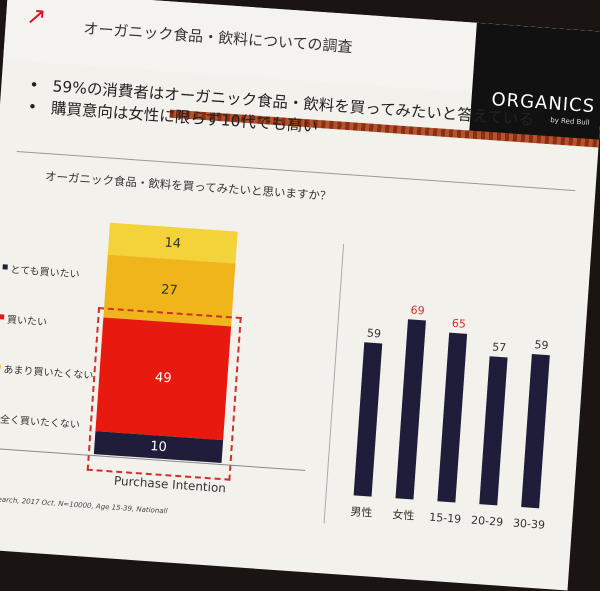 This screenshot has height=591, width=600. What do you see at coordinates (48, 338) in the screenshot?
I see `legend-item: 買いたい` at bounding box center [48, 338].